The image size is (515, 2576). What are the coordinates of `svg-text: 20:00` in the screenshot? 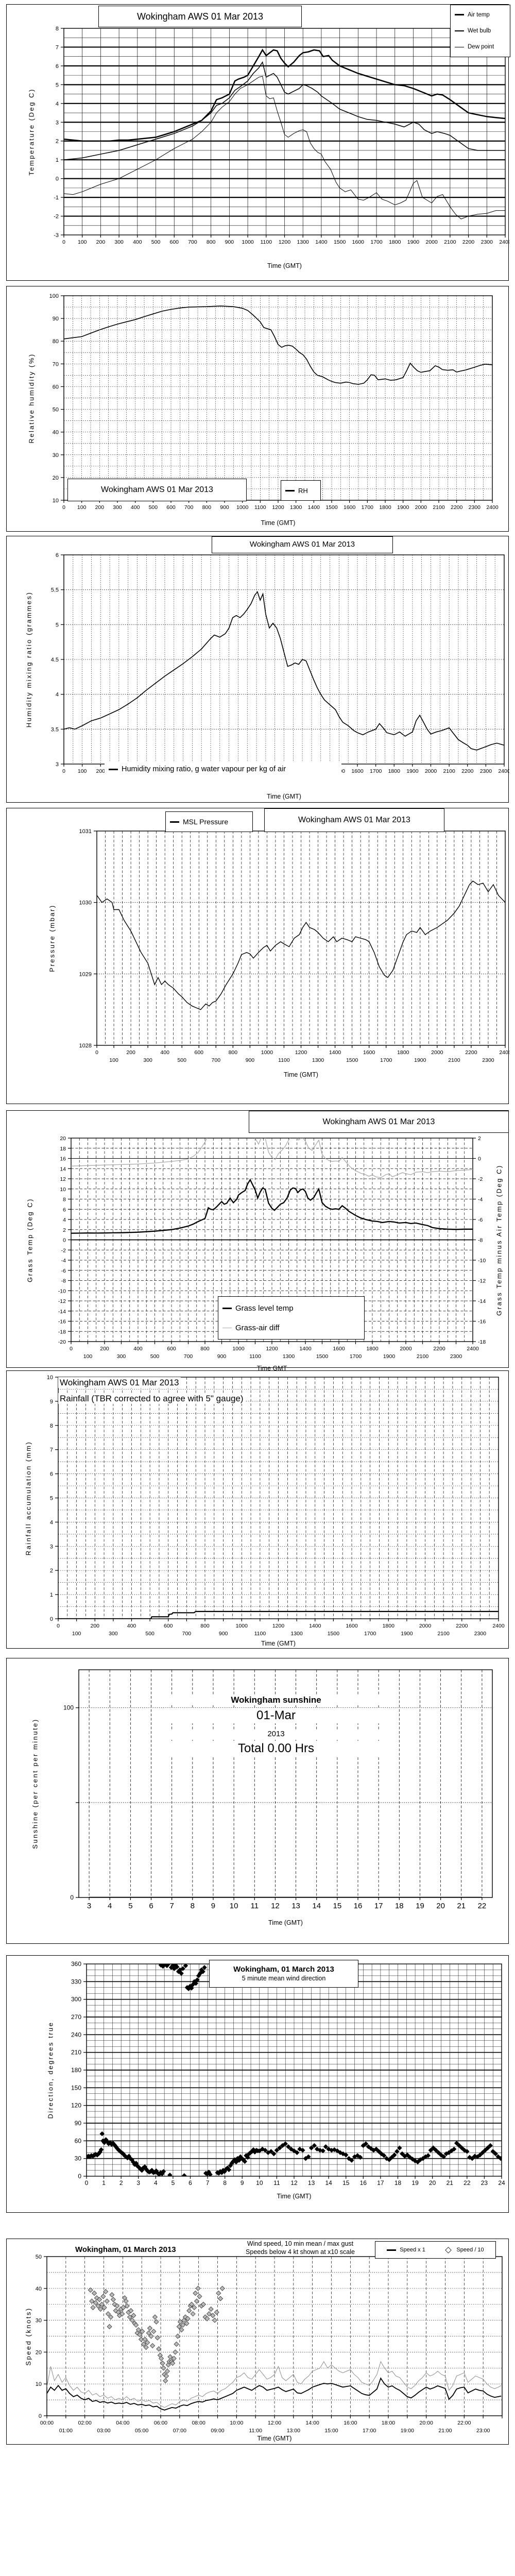 It's located at (427, 2423).